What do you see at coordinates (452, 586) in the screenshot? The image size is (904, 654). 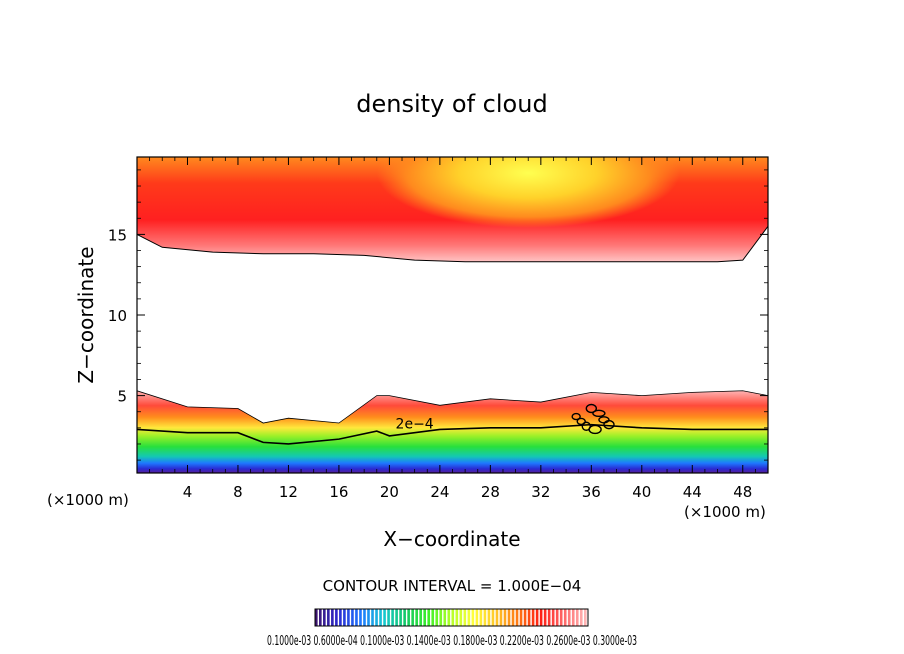 I see `contour-interval-text: CONTOUR INTERVAL = 1.000E−04` at bounding box center [452, 586].